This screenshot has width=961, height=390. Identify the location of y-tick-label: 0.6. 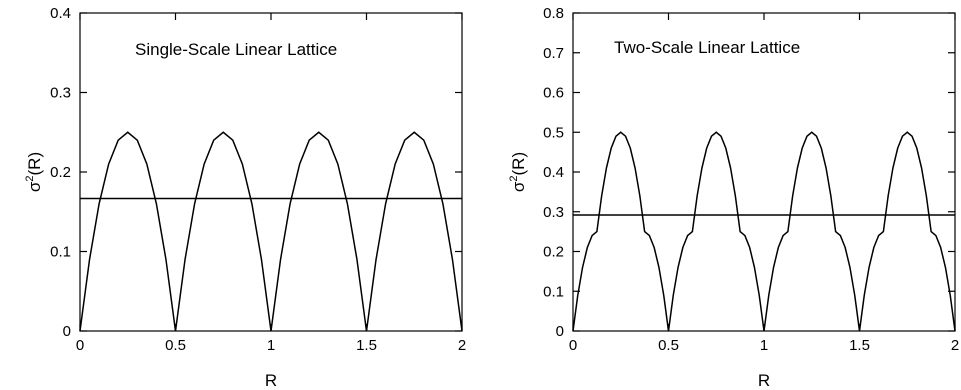
(553, 93).